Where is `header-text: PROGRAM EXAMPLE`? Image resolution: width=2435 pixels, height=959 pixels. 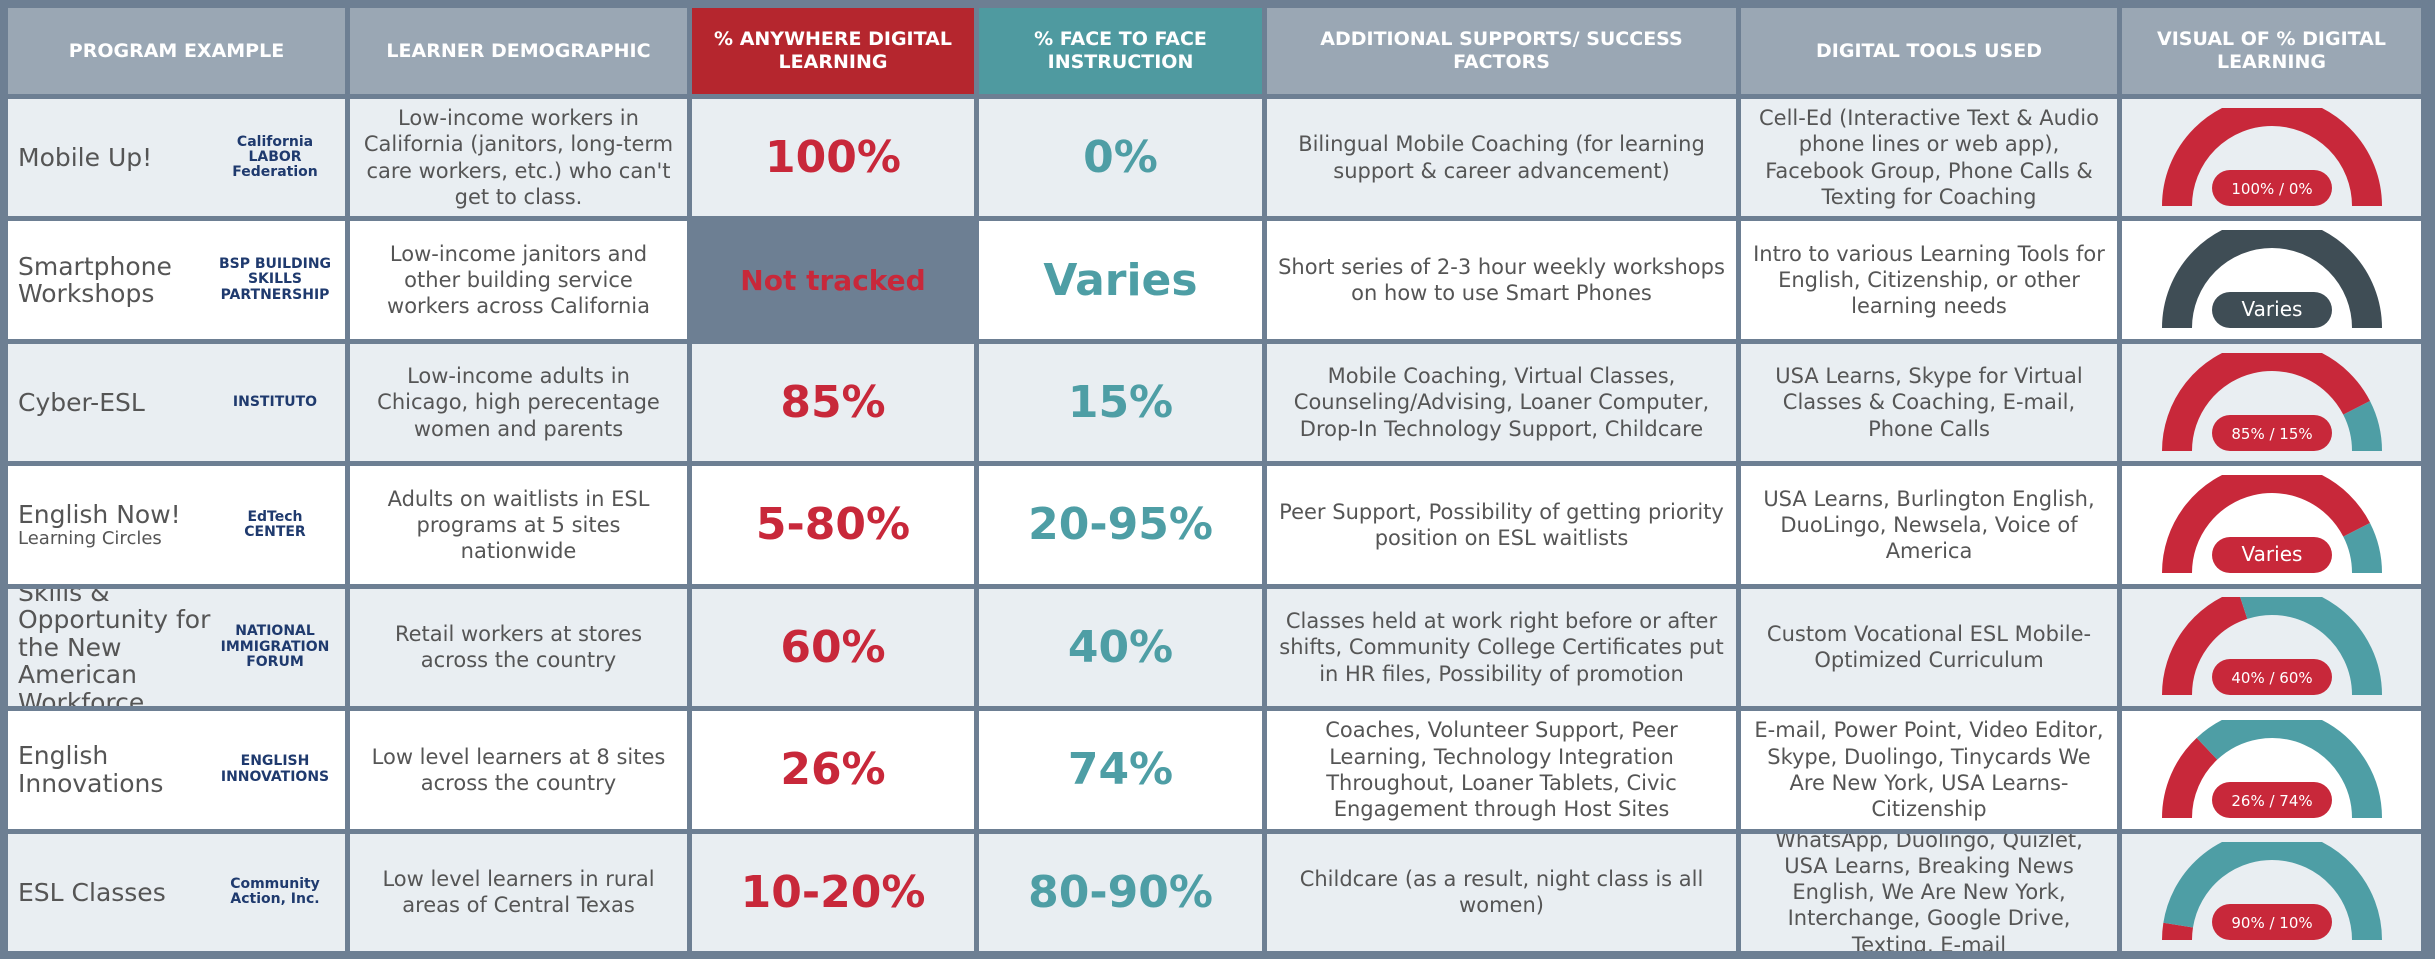 header-text: PROGRAM EXAMPLE is located at coordinates (176, 50).